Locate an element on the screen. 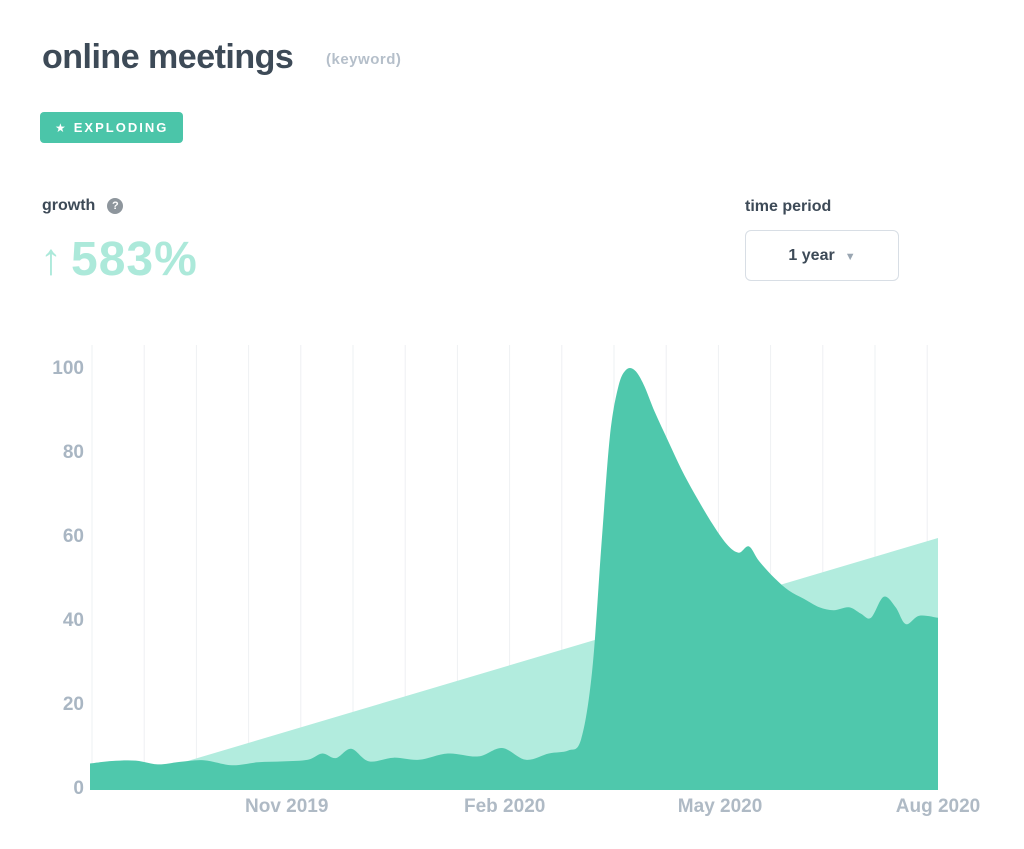 The image size is (1024, 849). y-axis-tick: 40 is located at coordinates (73, 620).